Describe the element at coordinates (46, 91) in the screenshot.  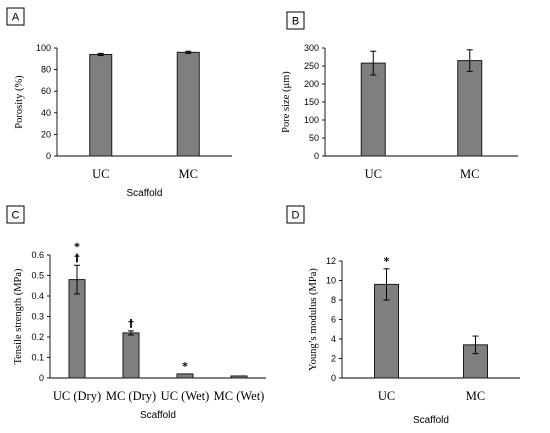
I see `y-tick-label: 60` at that location.